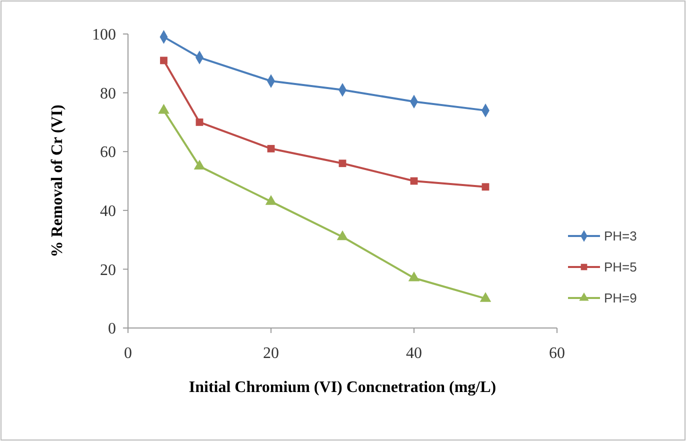  Describe the element at coordinates (112, 329) in the screenshot. I see `y-tick-label: 0` at that location.